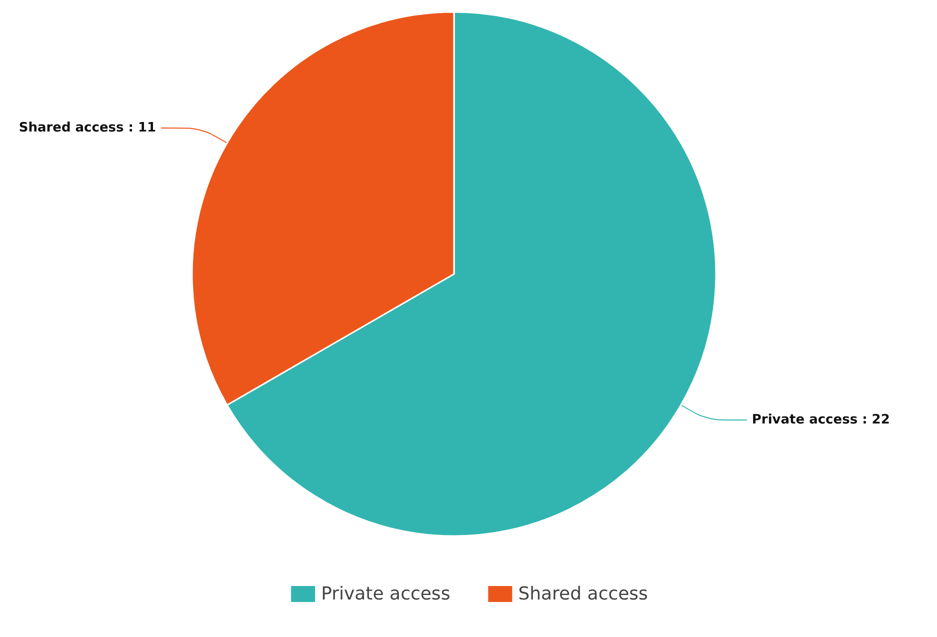 The image size is (937, 637). What do you see at coordinates (583, 594) in the screenshot?
I see `legend-label: Shared access` at bounding box center [583, 594].